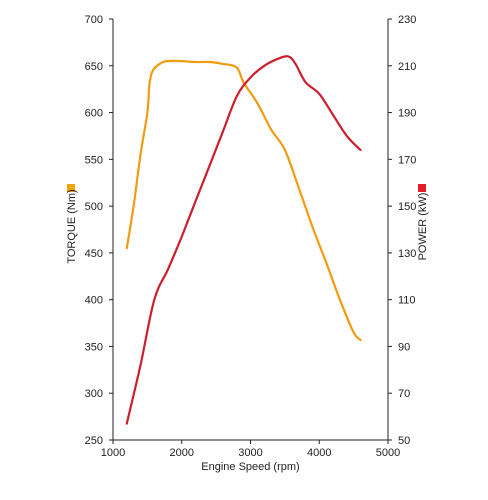 This screenshot has height=500, width=488. Describe the element at coordinates (407, 160) in the screenshot. I see `right-tick-label: 170` at that location.